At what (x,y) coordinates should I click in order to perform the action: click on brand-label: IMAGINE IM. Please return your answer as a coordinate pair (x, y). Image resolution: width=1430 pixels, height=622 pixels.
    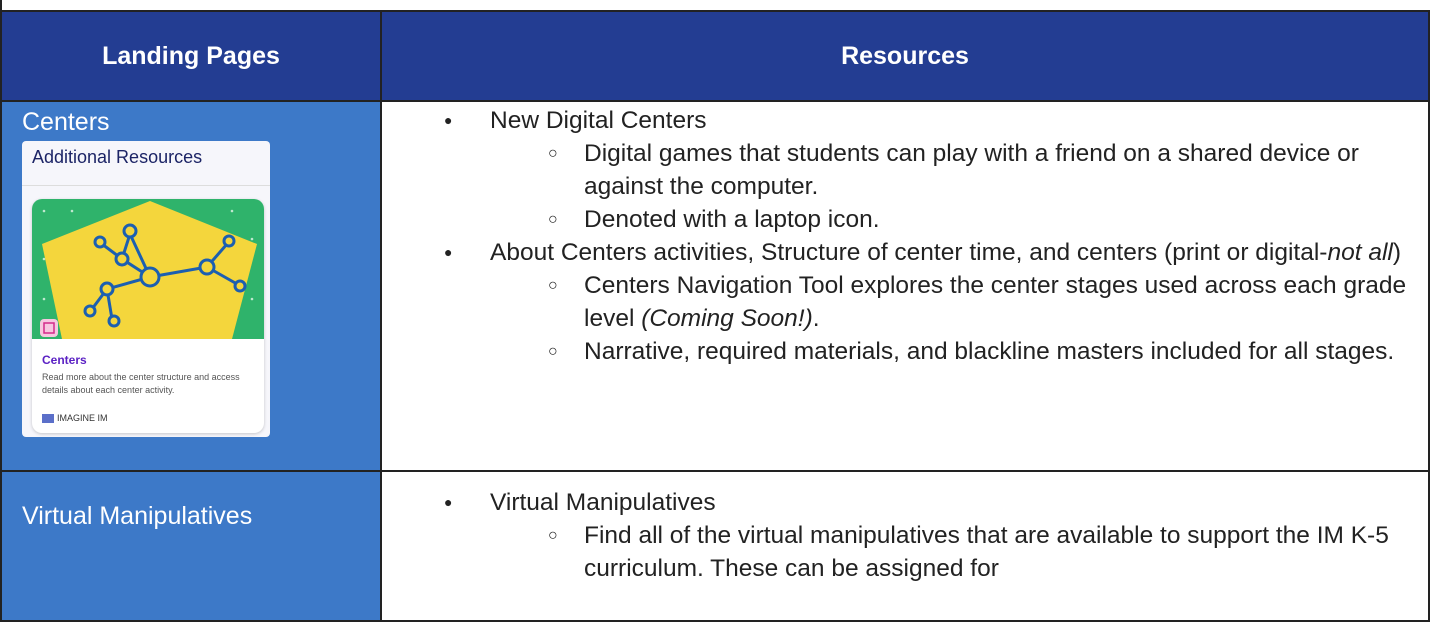
    Looking at the image, I should click on (82, 418).